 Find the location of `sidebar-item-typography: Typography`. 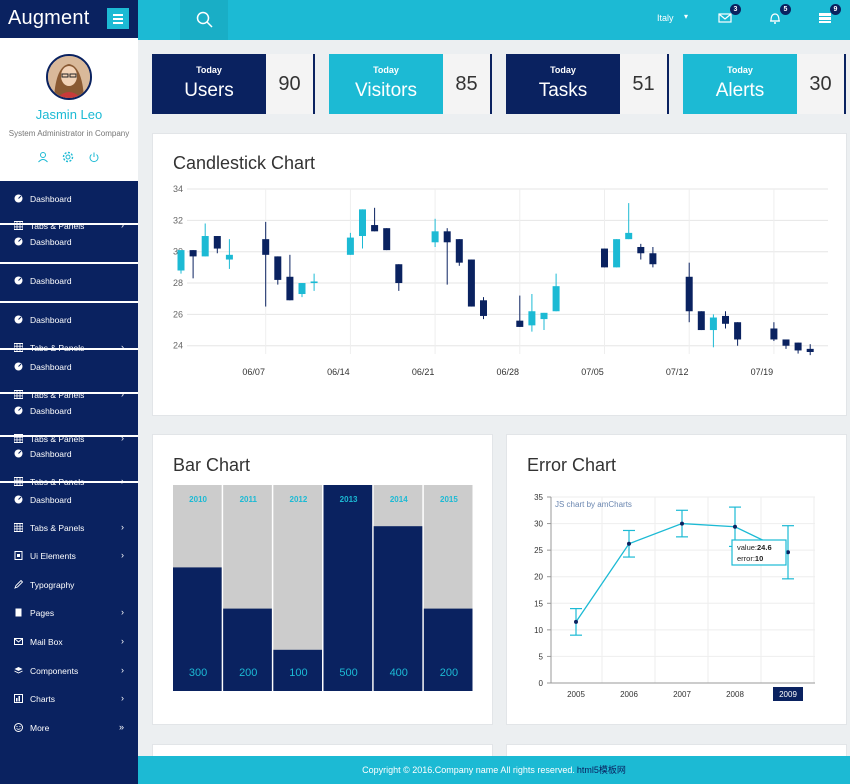

sidebar-item-typography: Typography is located at coordinates (69, 585).